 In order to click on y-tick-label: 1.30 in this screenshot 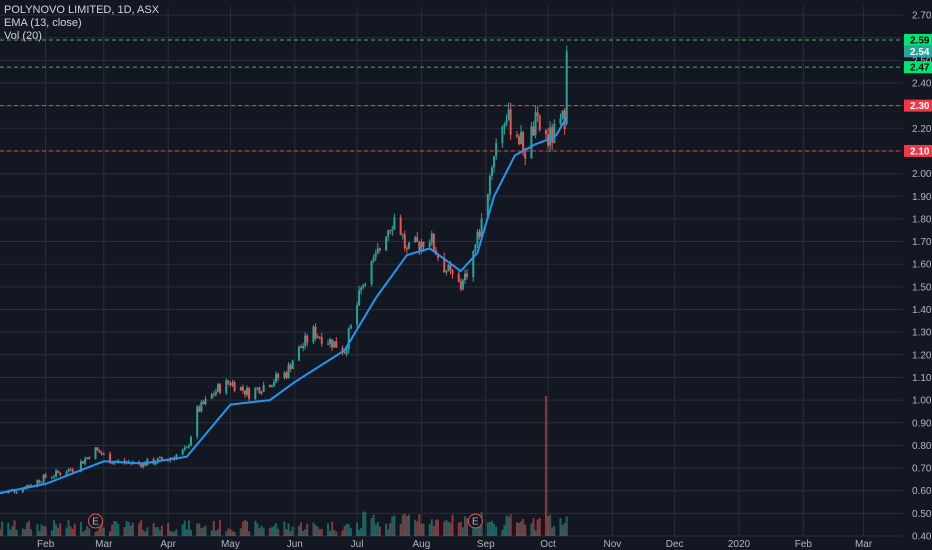, I will do `click(922, 333)`.